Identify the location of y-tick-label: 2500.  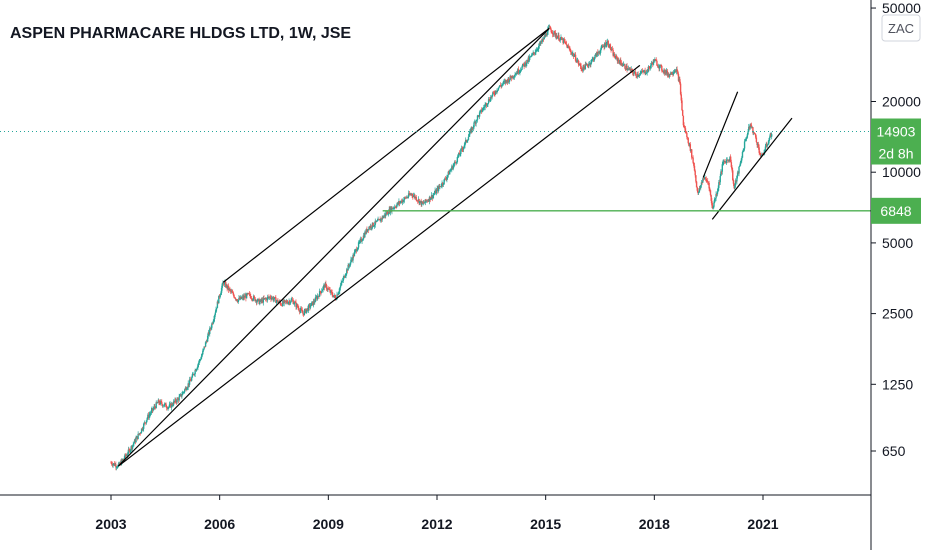
(897, 314).